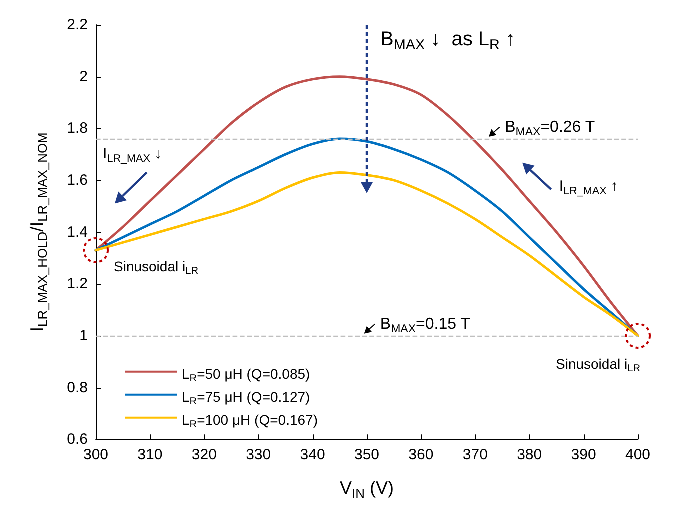  What do you see at coordinates (421, 455) in the screenshot?
I see `x-tick-label: 360` at bounding box center [421, 455].